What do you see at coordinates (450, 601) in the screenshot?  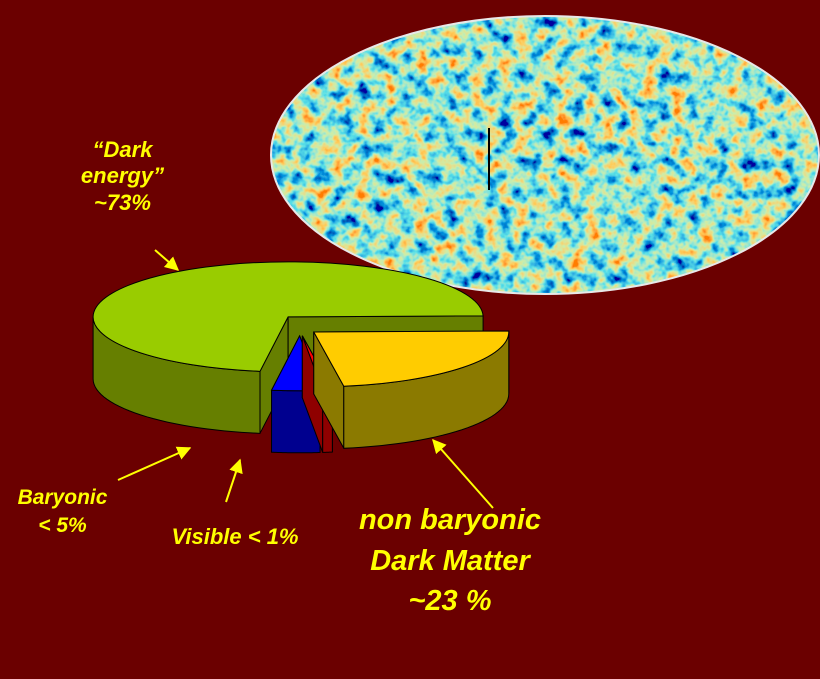 I see `value-label: ~23 %` at bounding box center [450, 601].